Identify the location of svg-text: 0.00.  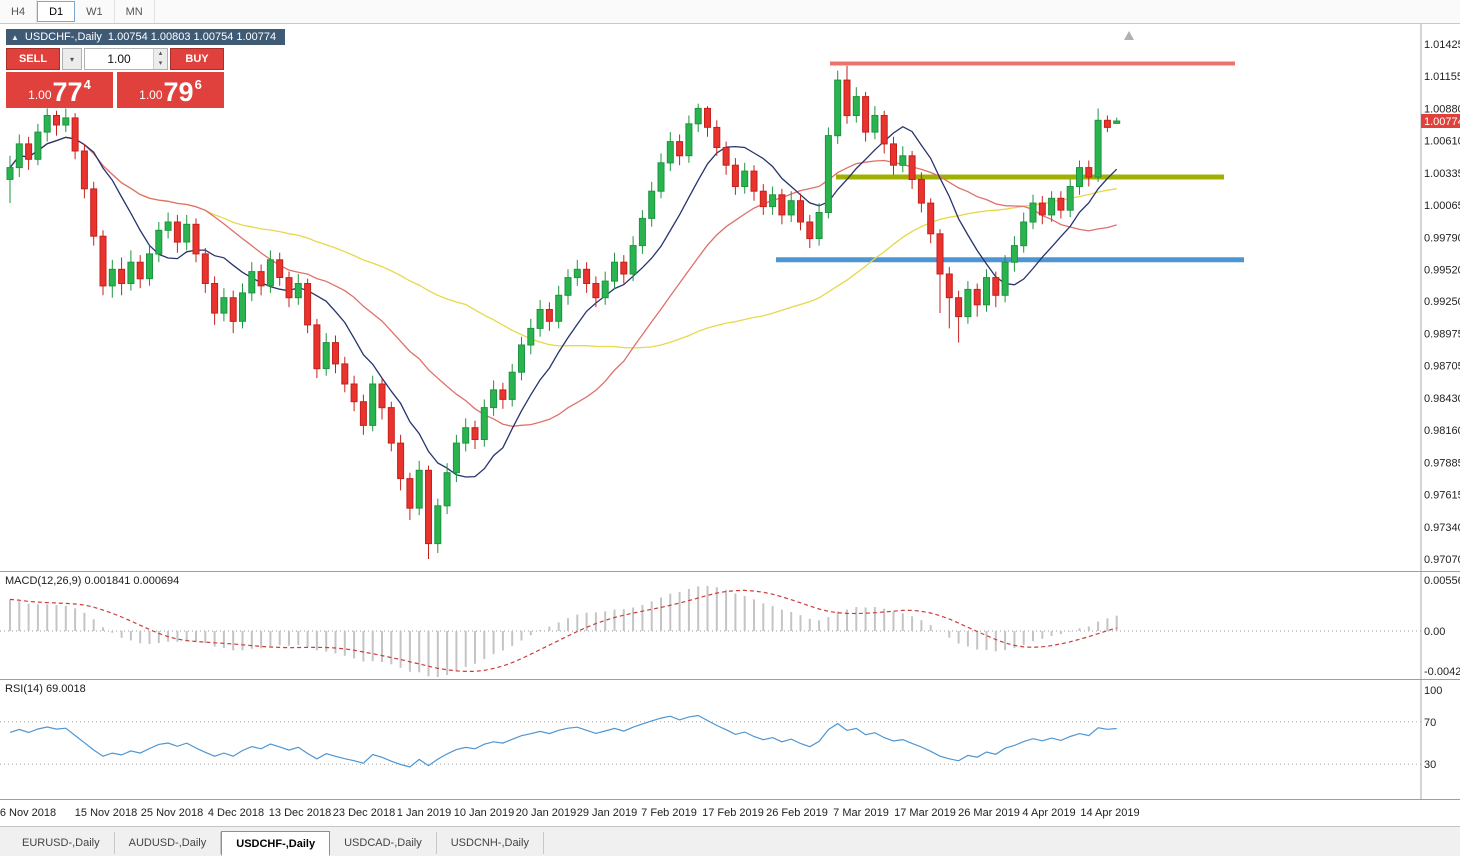
(1434, 632).